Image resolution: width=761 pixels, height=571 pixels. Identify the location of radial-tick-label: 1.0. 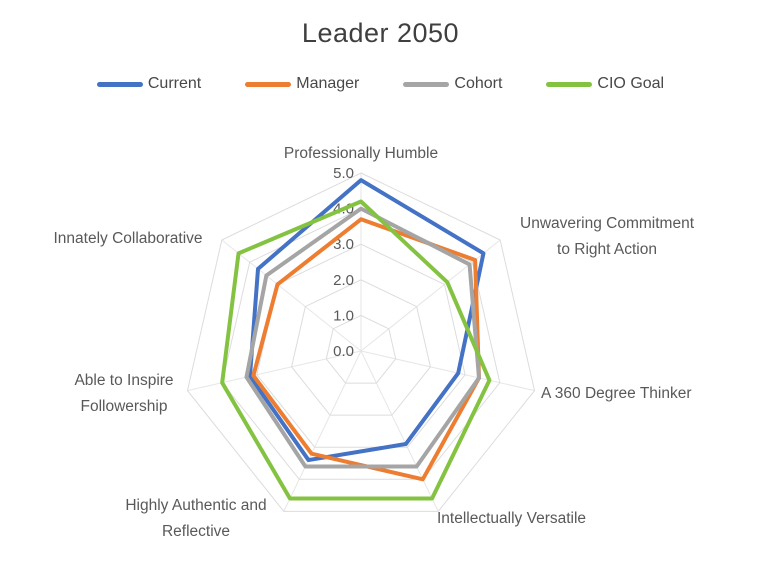
(343, 315).